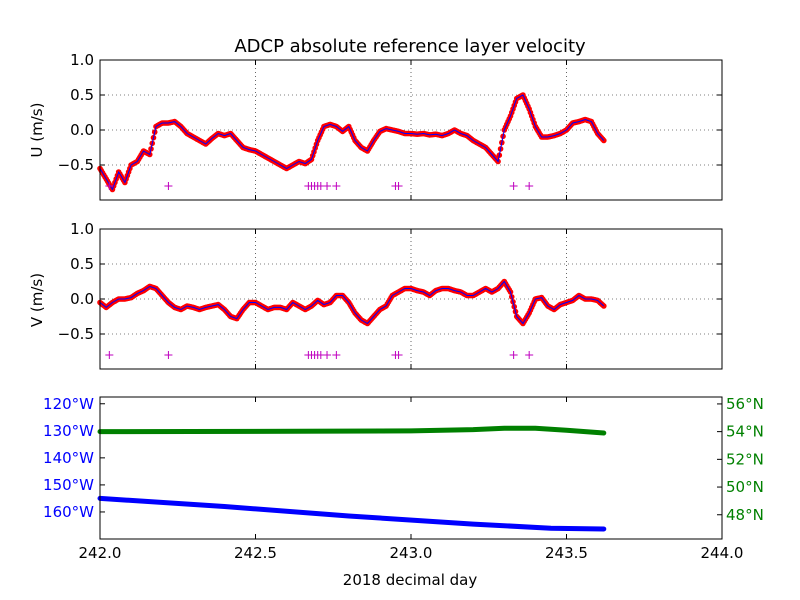  I want to click on lon-tick-label: 130°W, so click(68, 431).